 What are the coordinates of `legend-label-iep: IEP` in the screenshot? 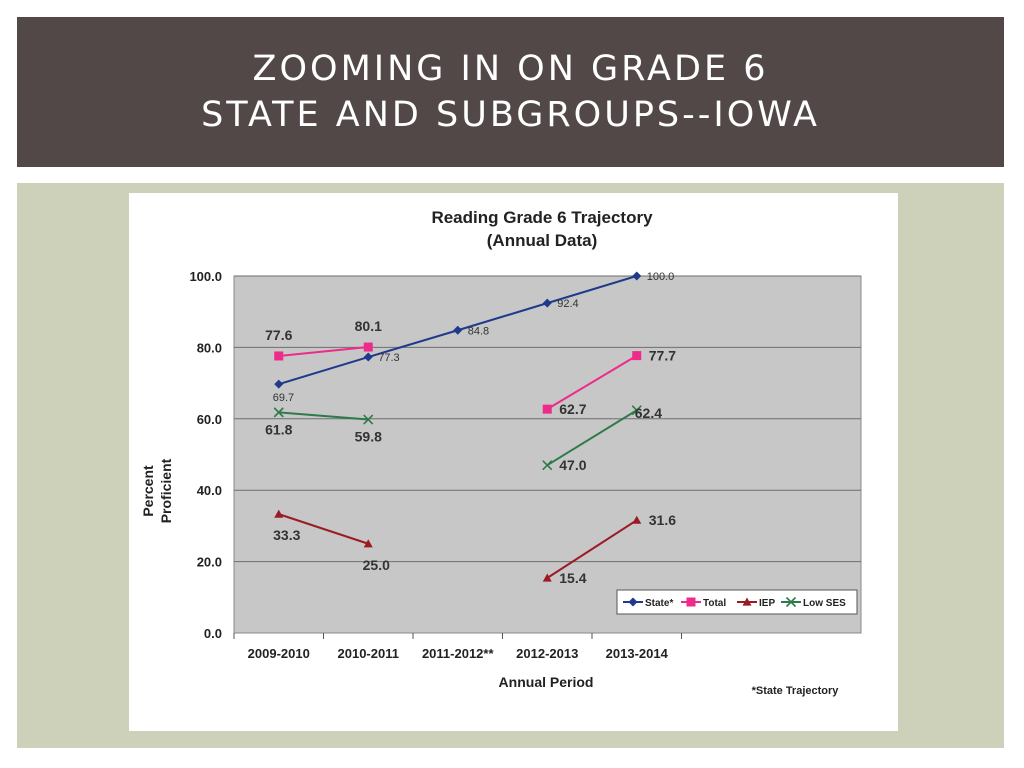 It's located at (767, 603).